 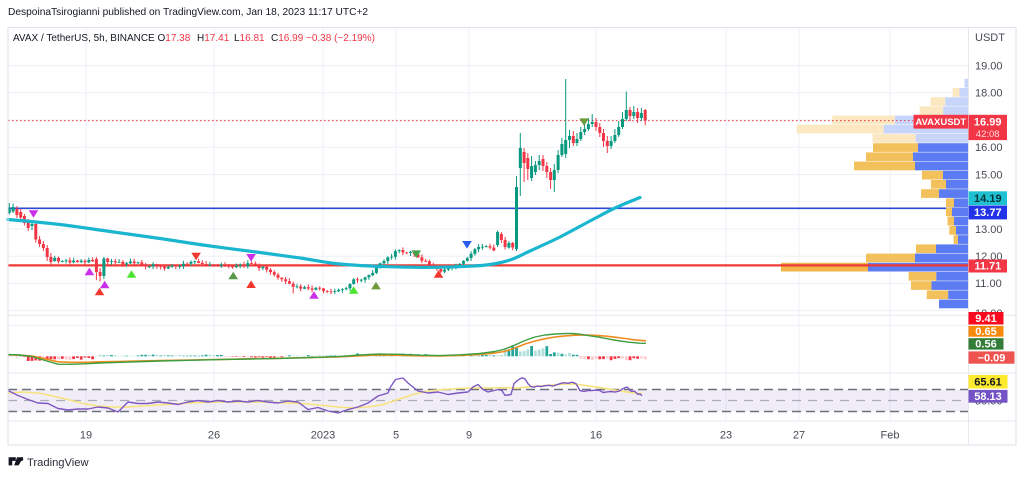 I want to click on svg-text: 42:08, so click(x=988, y=134).